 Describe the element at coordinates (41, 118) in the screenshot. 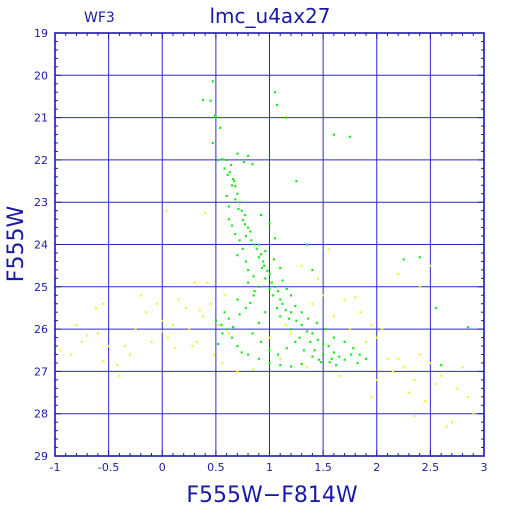

I see `y-tick-label: 21` at that location.